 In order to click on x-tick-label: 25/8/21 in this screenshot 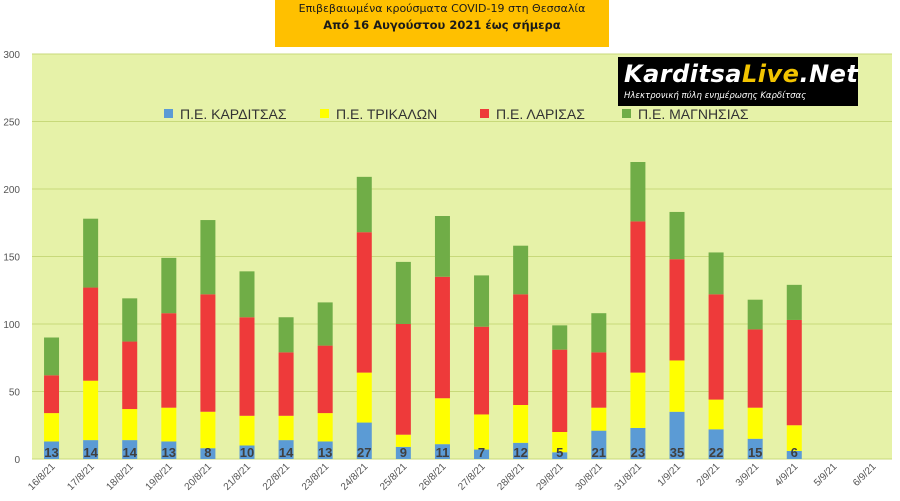, I will do `click(394, 477)`.